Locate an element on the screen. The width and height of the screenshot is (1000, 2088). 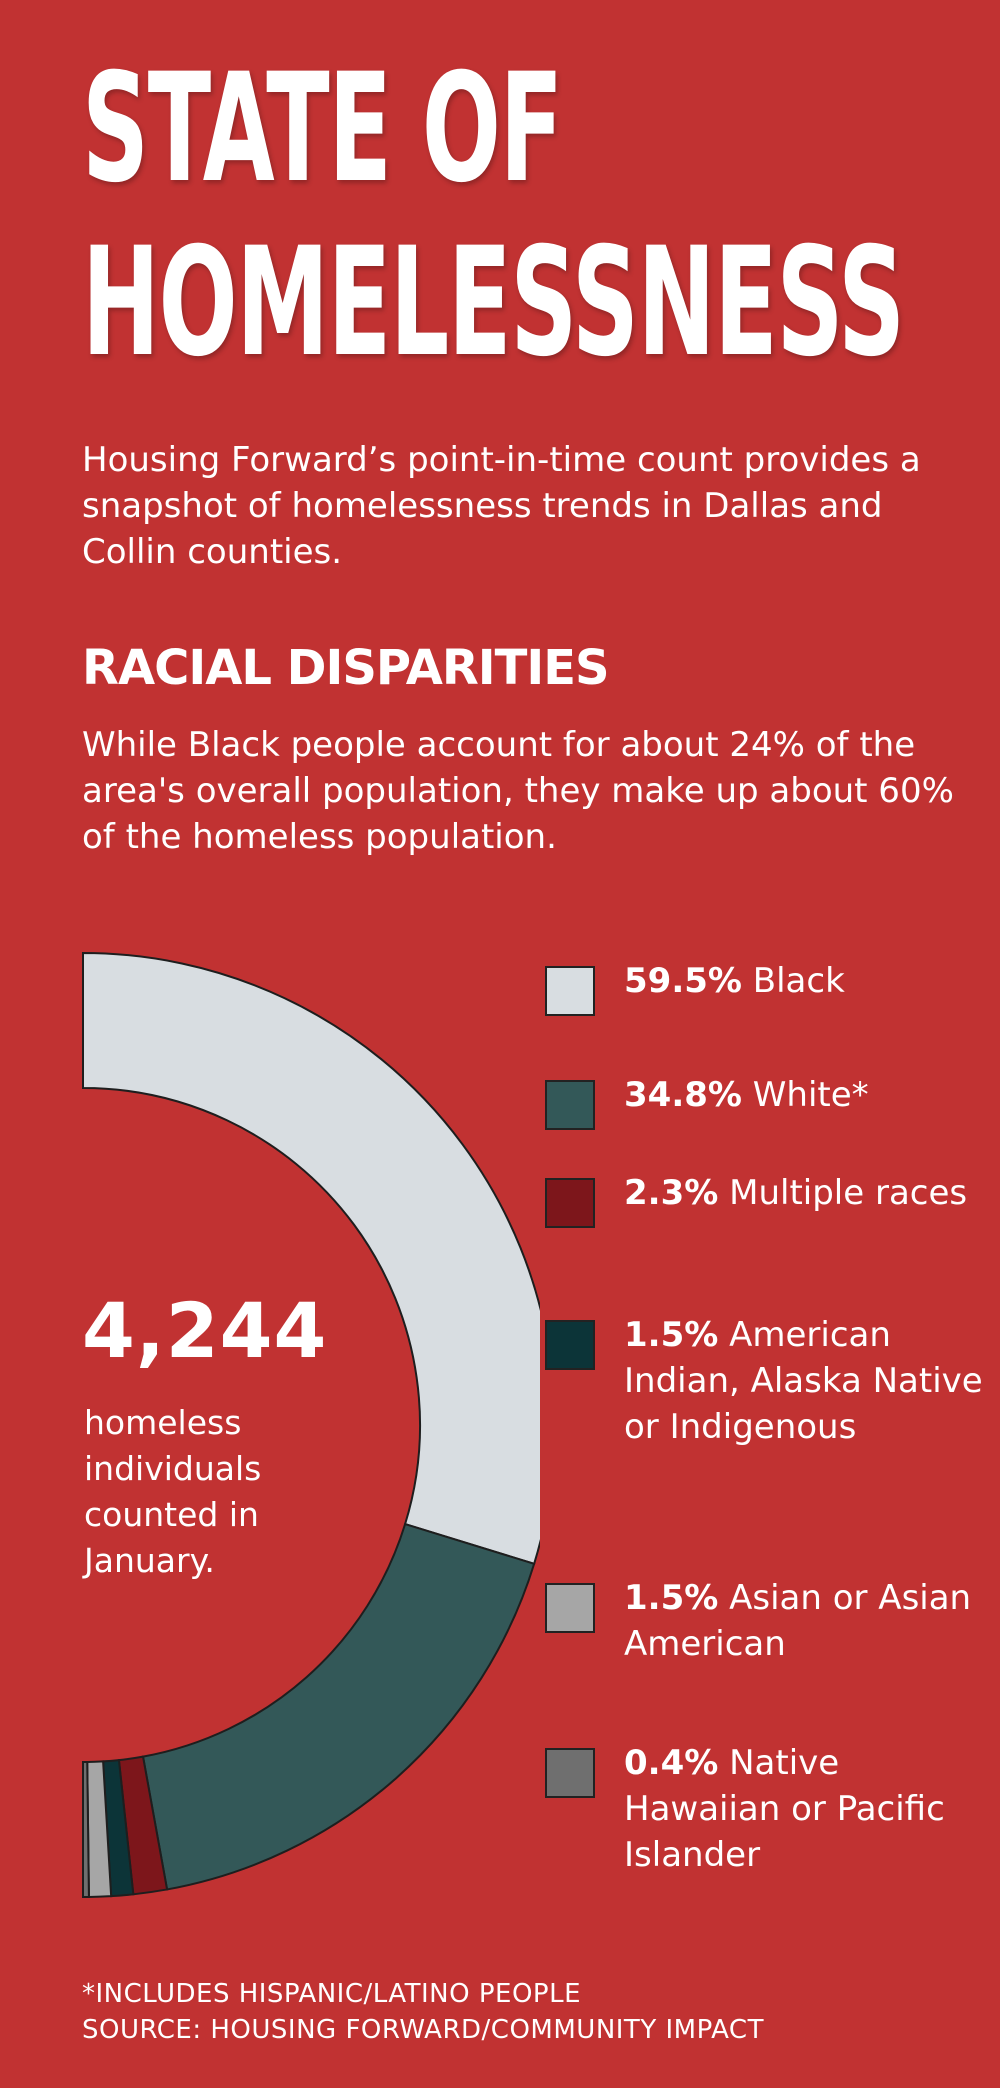
legend-name: Multiple races is located at coordinates (848, 1193).